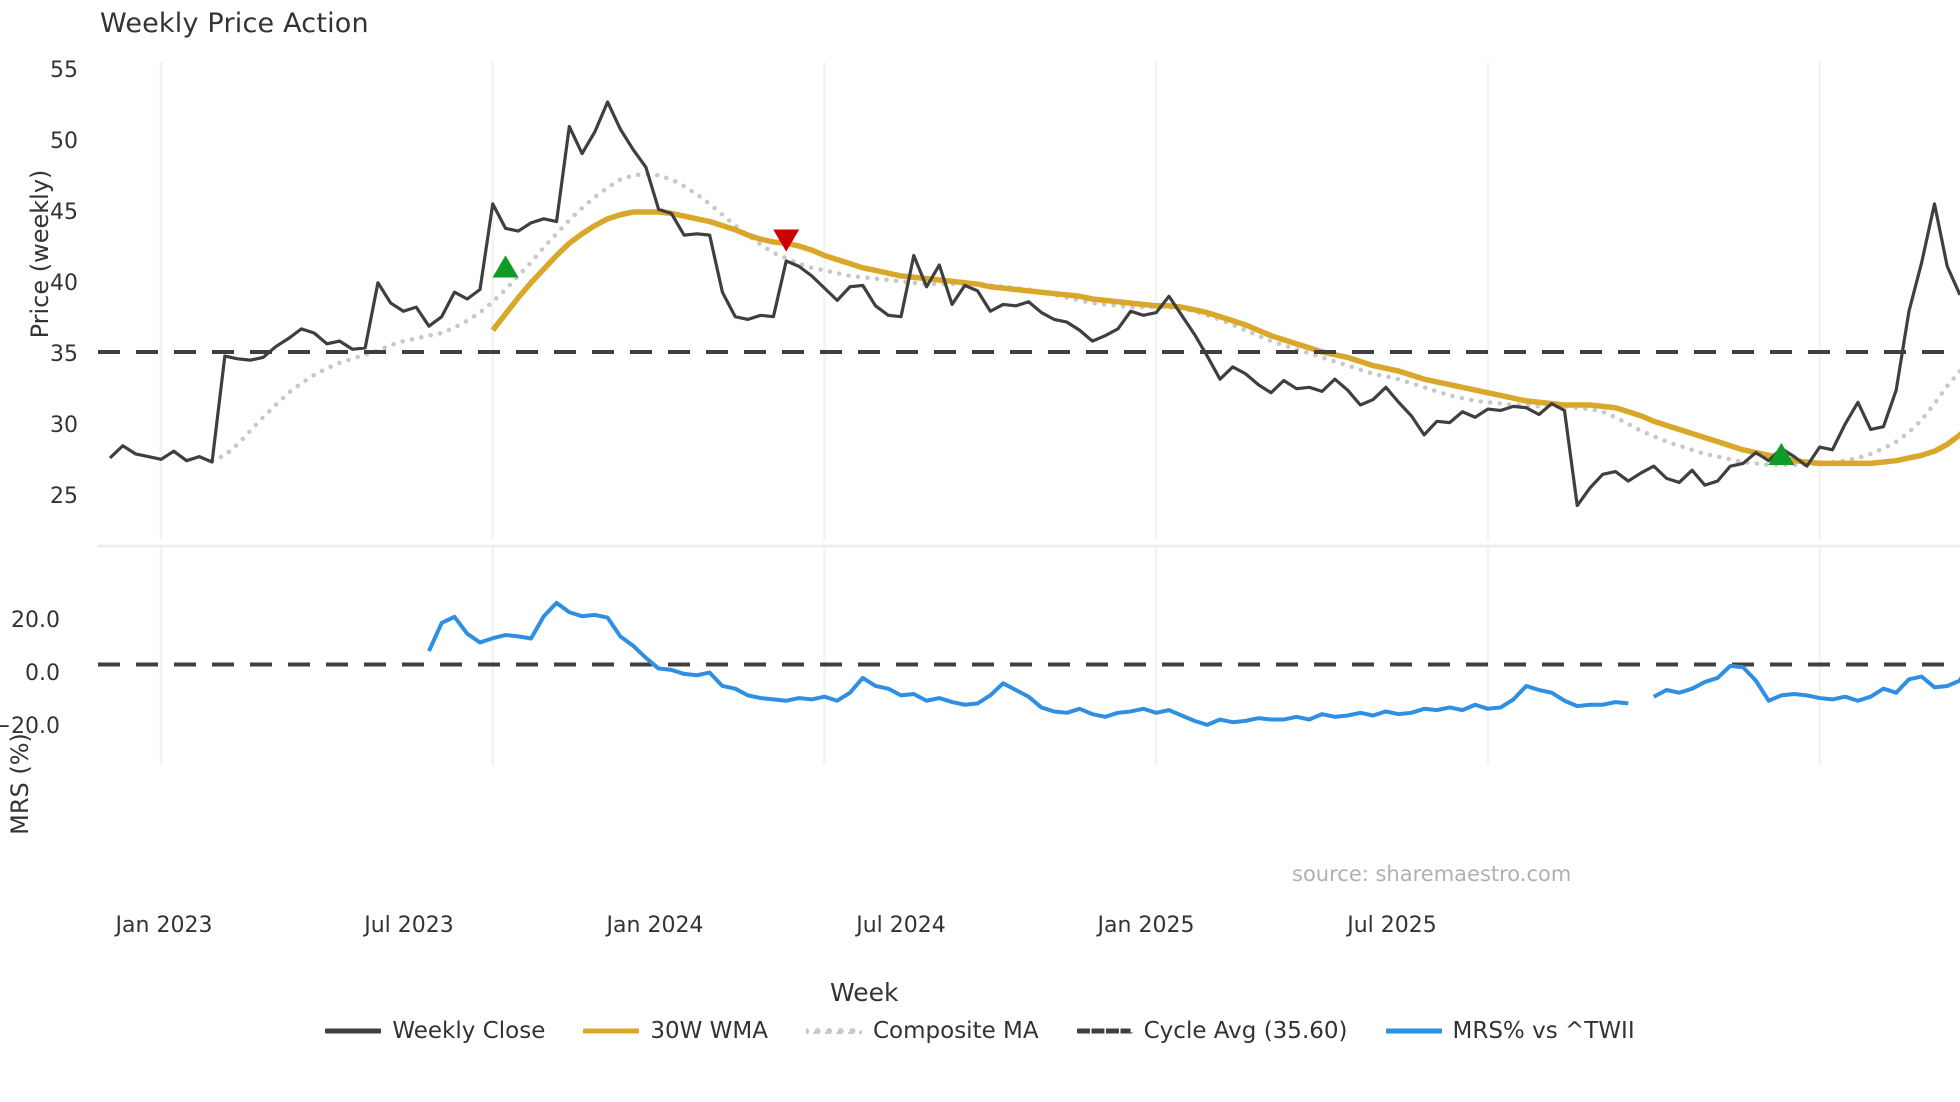  What do you see at coordinates (709, 1031) in the screenshot?
I see `legend-label: 30W WMA` at bounding box center [709, 1031].